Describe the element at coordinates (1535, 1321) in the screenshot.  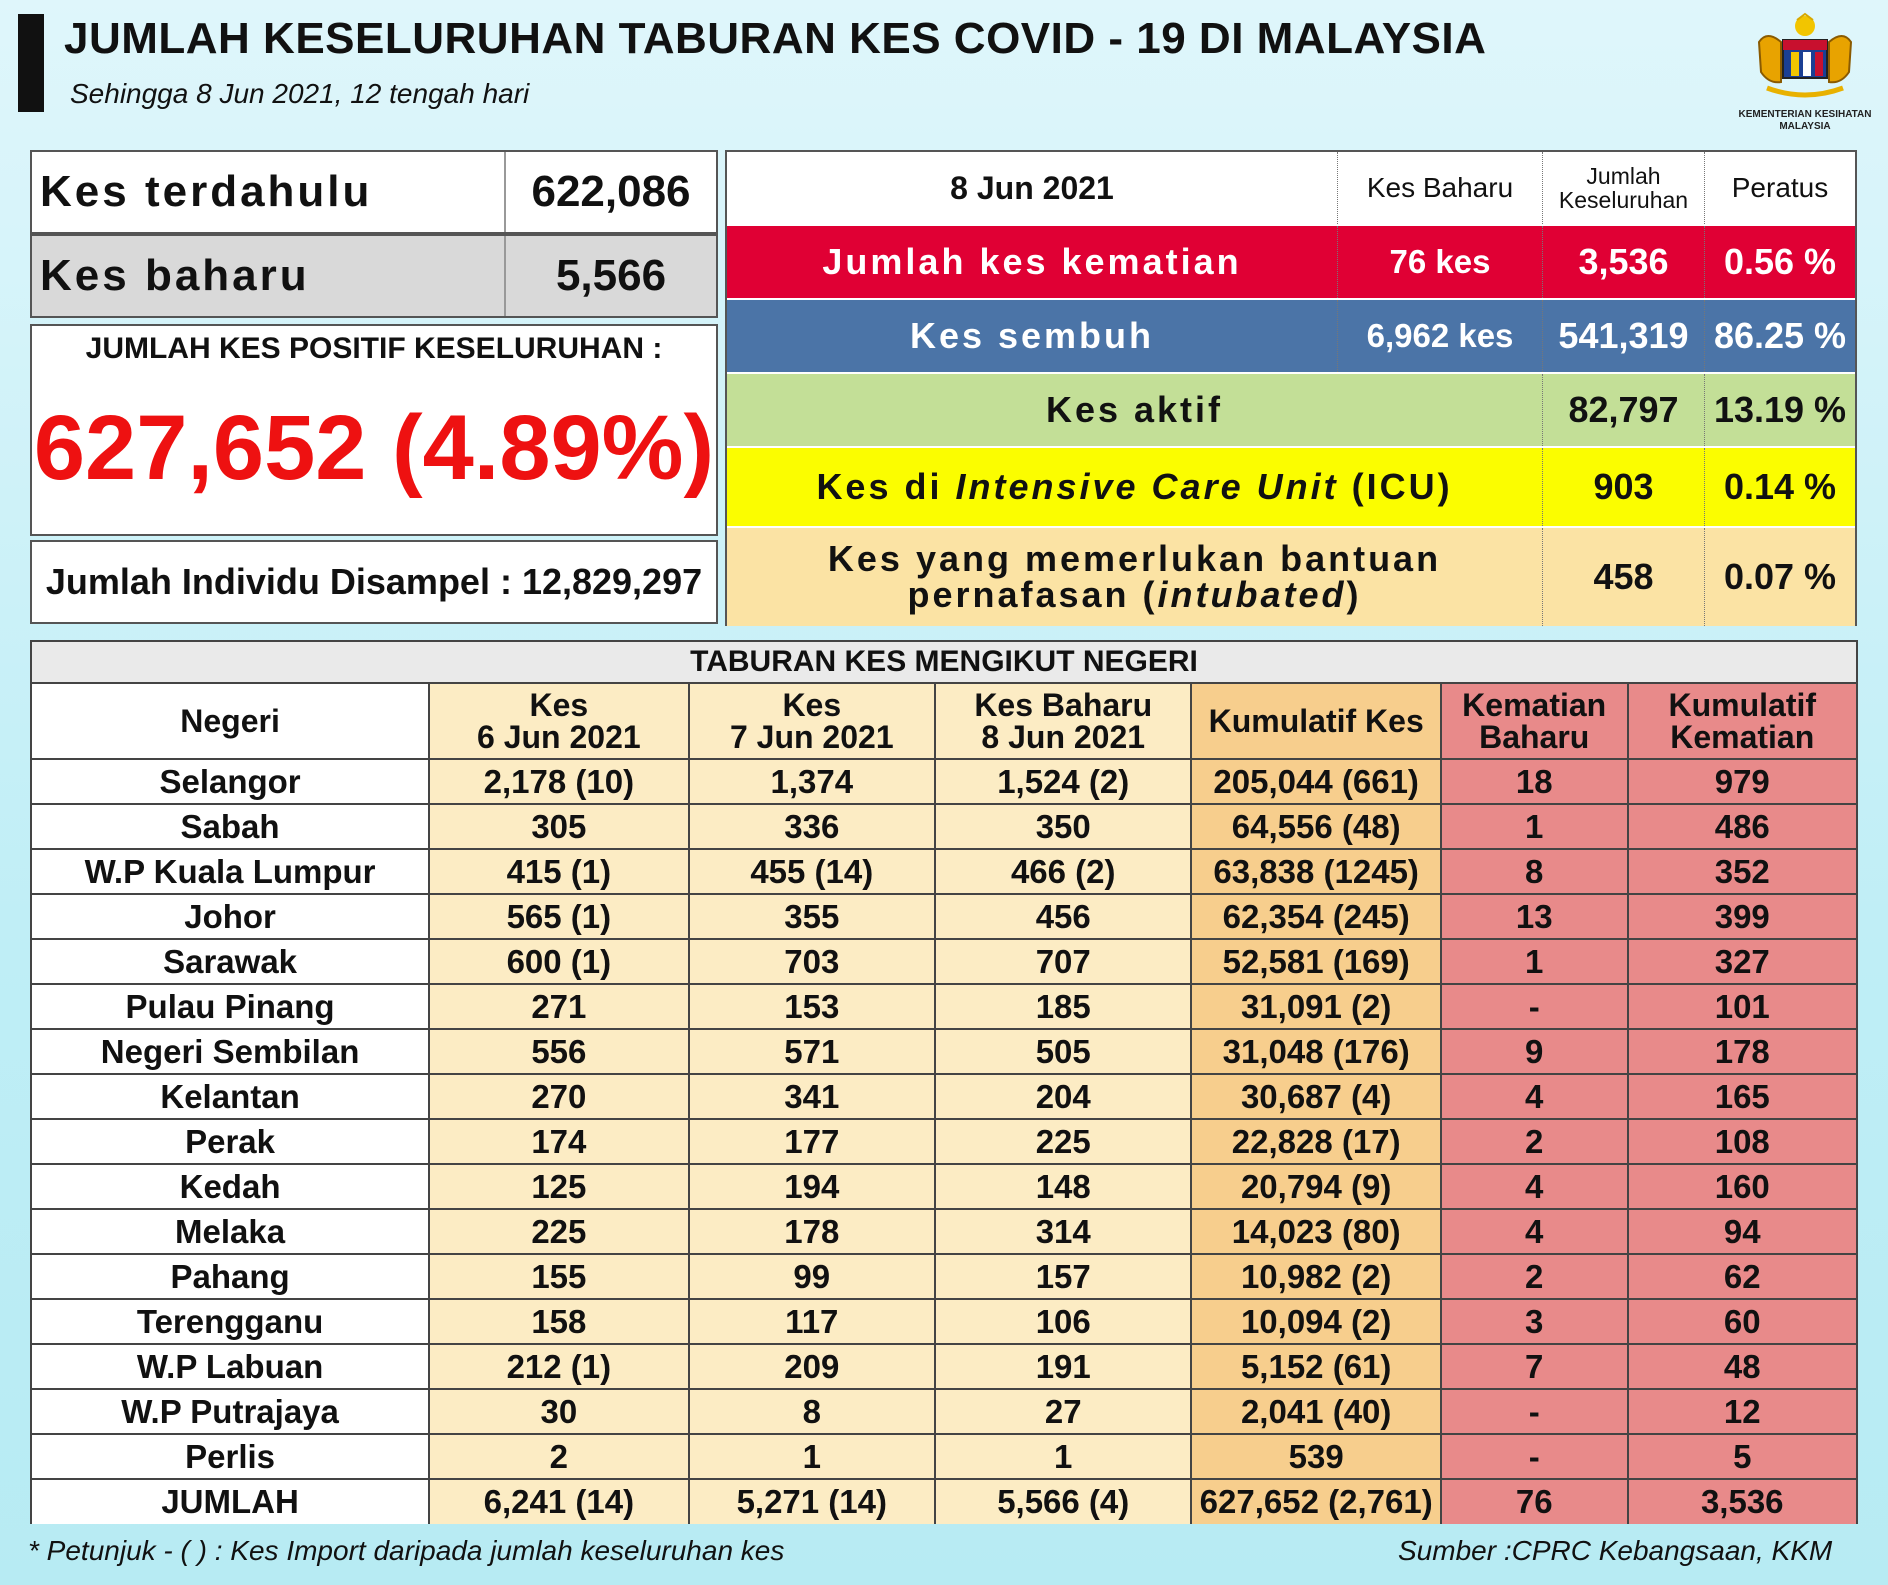
I see `cell-kematian-baharu: 3` at that location.